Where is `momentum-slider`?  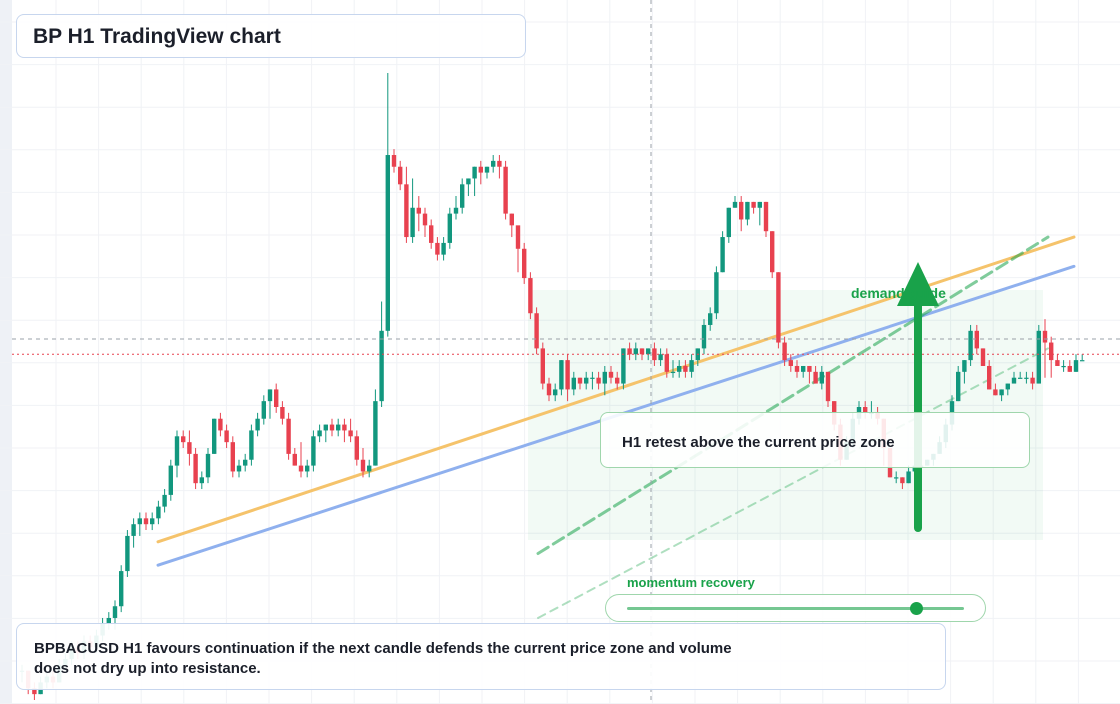 momentum-slider is located at coordinates (795, 608).